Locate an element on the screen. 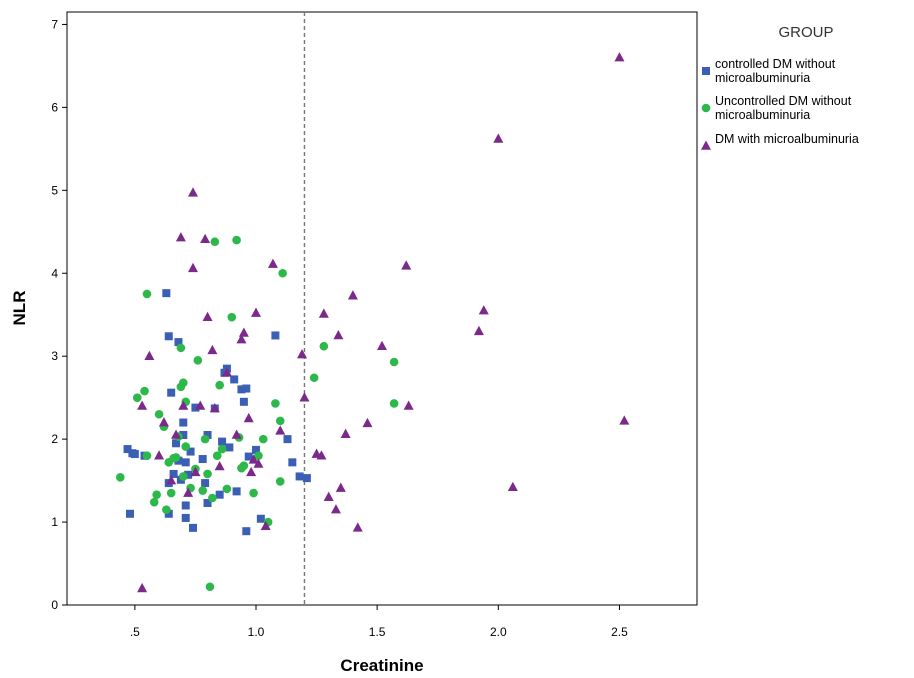 The image size is (914, 678). y-tick-label: 0 is located at coordinates (54, 605).